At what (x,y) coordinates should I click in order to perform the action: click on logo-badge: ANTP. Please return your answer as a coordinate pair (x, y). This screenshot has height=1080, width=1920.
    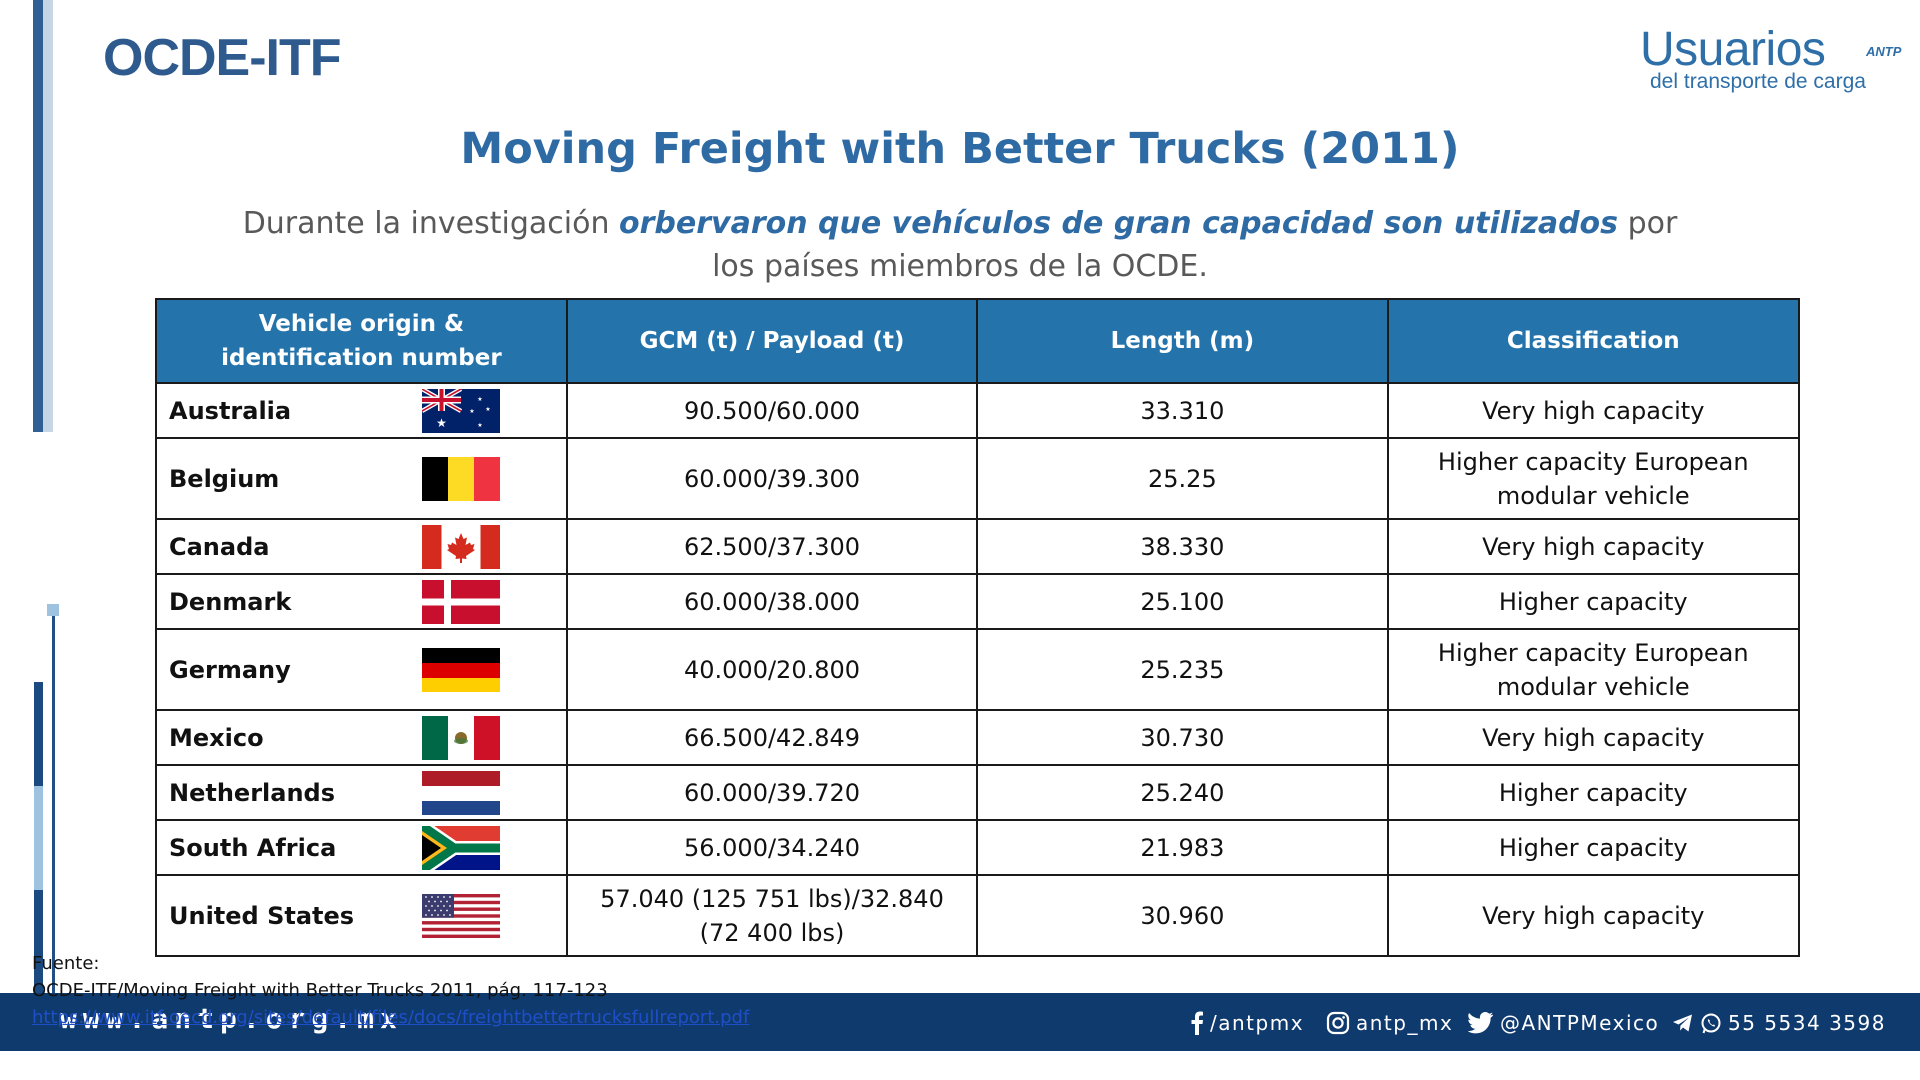
    Looking at the image, I should click on (1884, 51).